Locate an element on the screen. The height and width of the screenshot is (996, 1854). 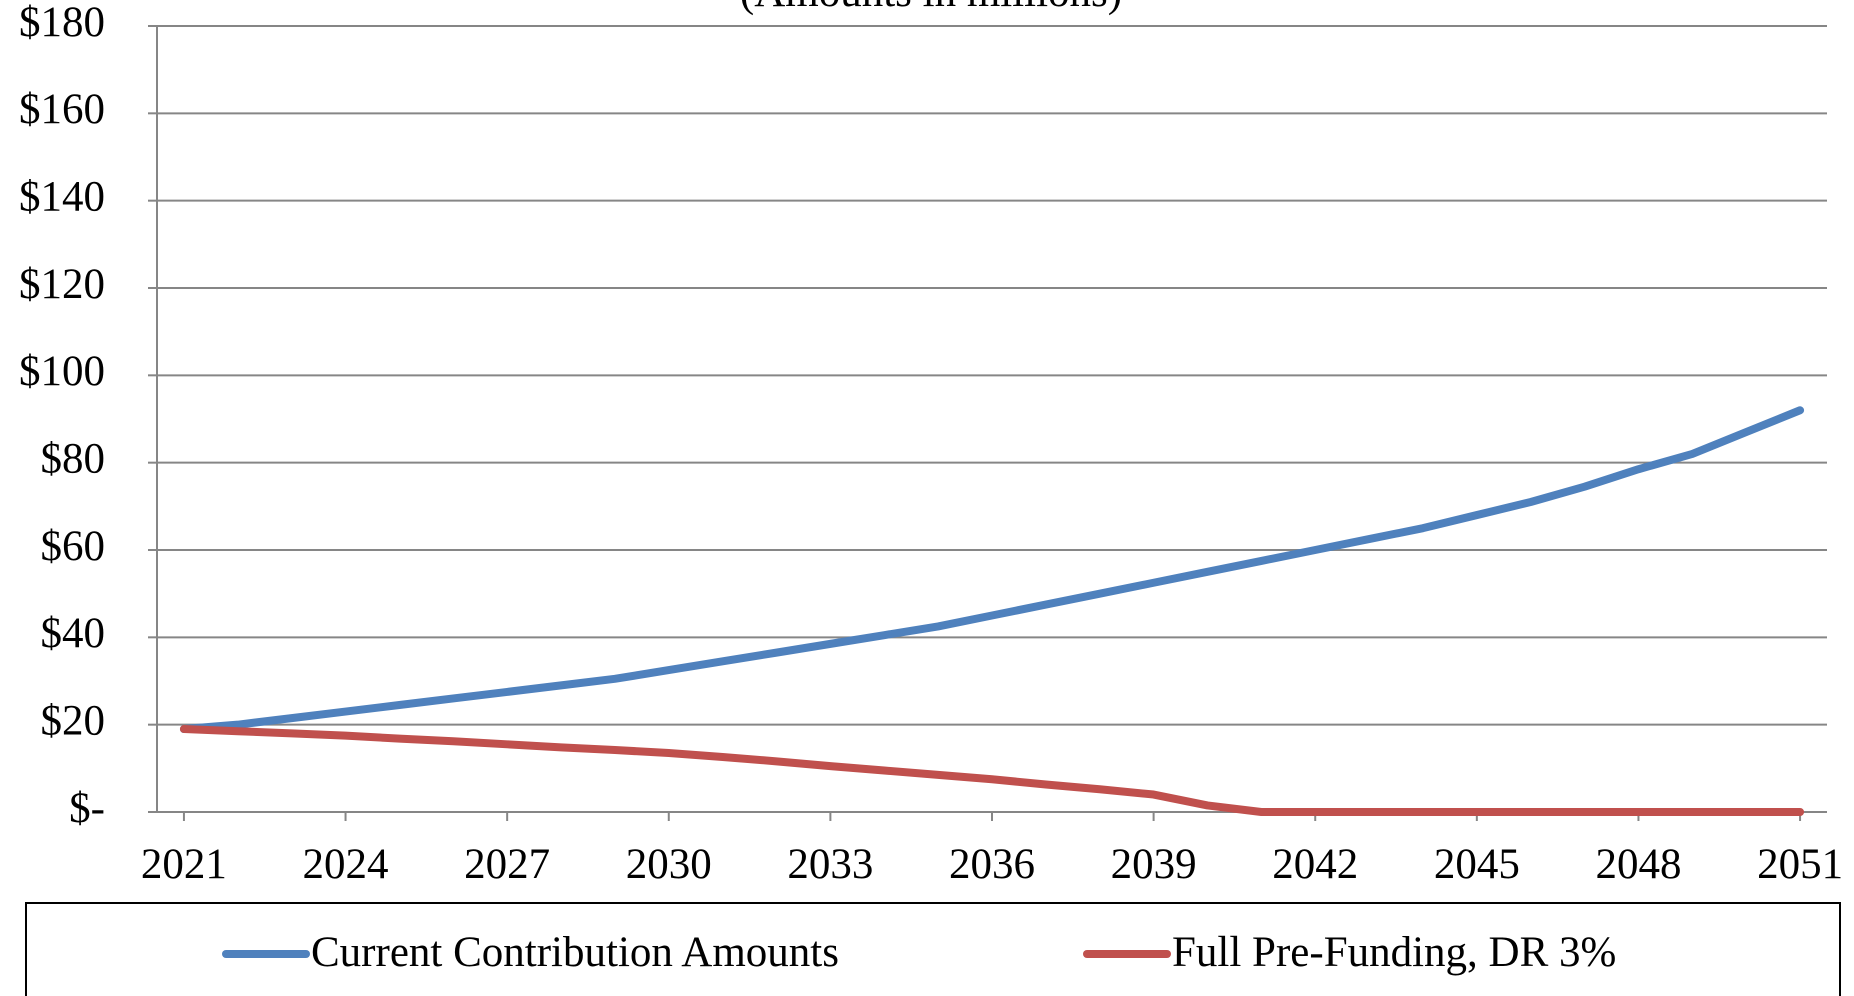
x-tick-label: 2021 is located at coordinates (184, 864).